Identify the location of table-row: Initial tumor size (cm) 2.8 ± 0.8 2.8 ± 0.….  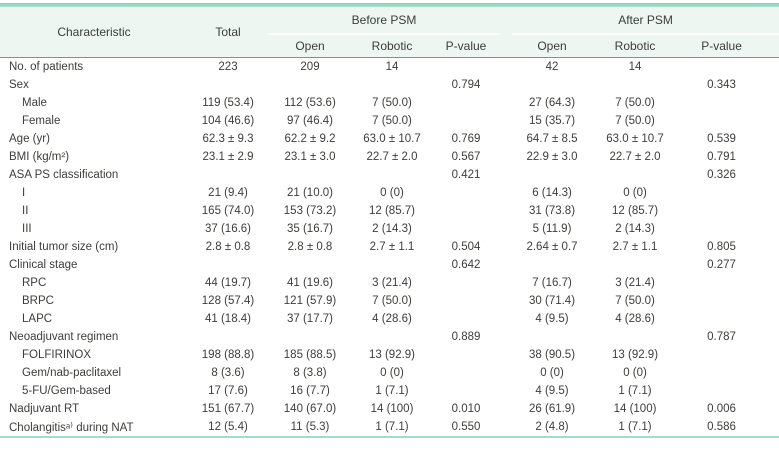
(389, 247).